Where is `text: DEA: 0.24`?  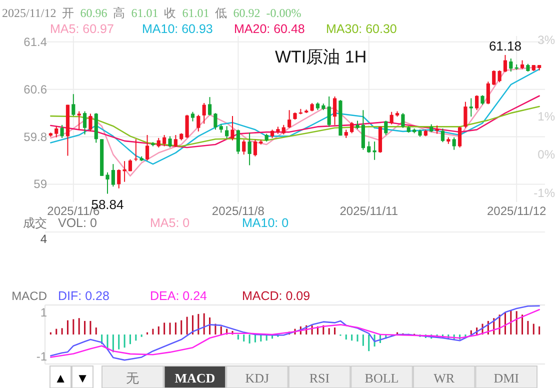 text: DEA: 0.24 is located at coordinates (179, 296).